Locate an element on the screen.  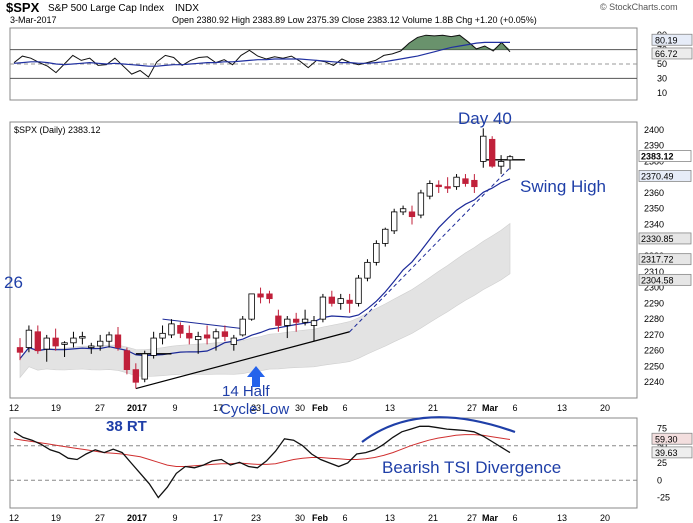
price-y-tick: 2270 is located at coordinates (654, 335).